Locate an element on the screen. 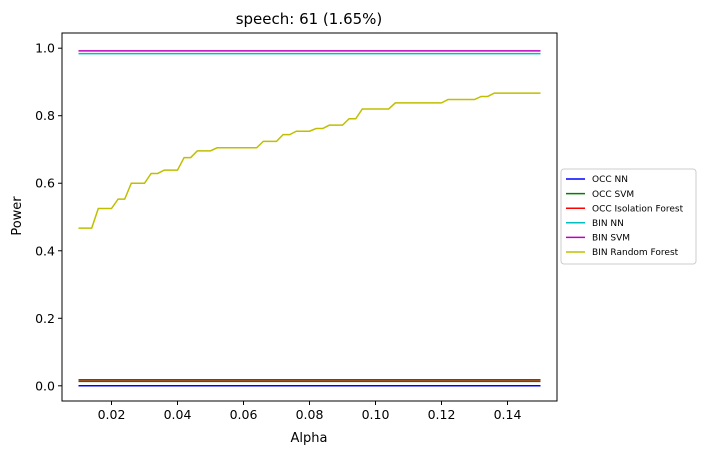 This screenshot has width=705, height=455. legend-label: BIN Random Forest is located at coordinates (635, 253).